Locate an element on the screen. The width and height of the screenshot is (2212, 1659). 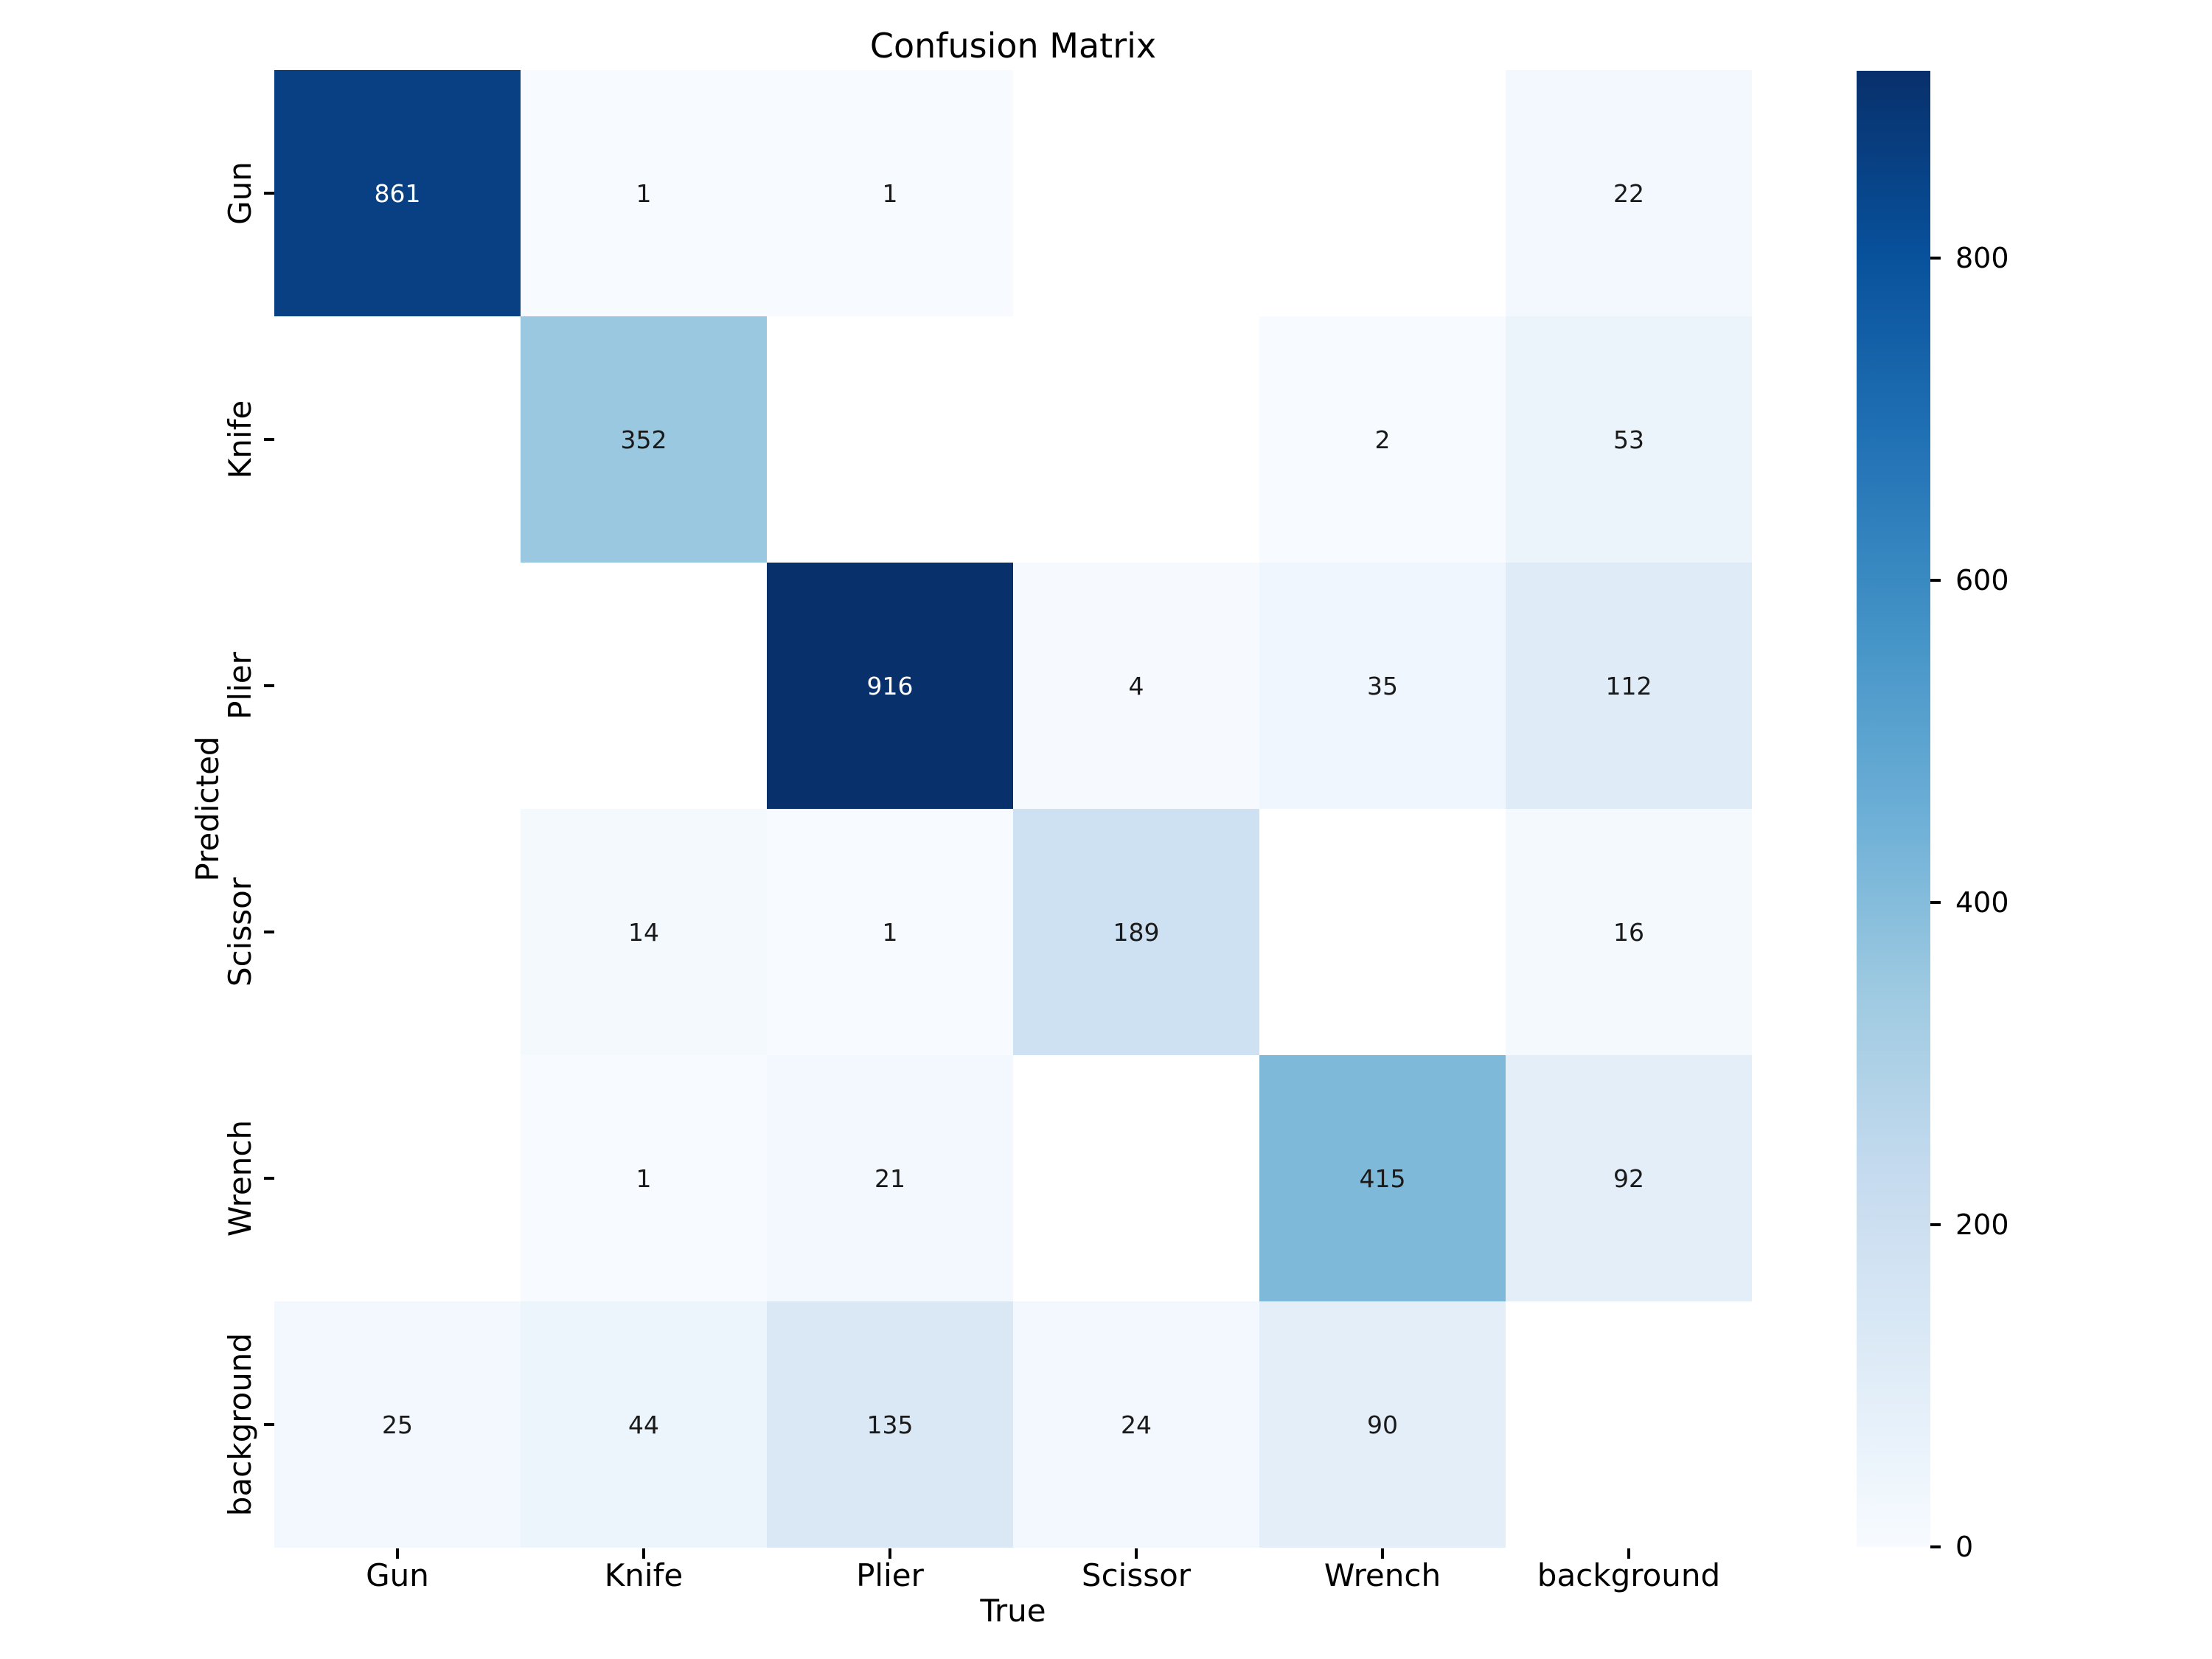
heatmap-cell: 189 is located at coordinates (1136, 932).